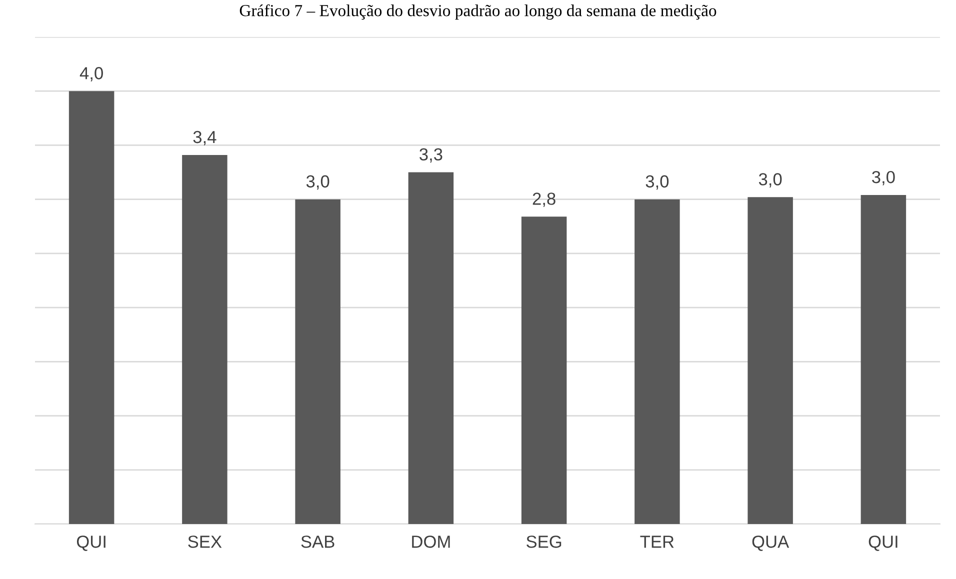 This screenshot has width=956, height=579. Describe the element at coordinates (657, 542) in the screenshot. I see `x-tick-label: TER` at that location.